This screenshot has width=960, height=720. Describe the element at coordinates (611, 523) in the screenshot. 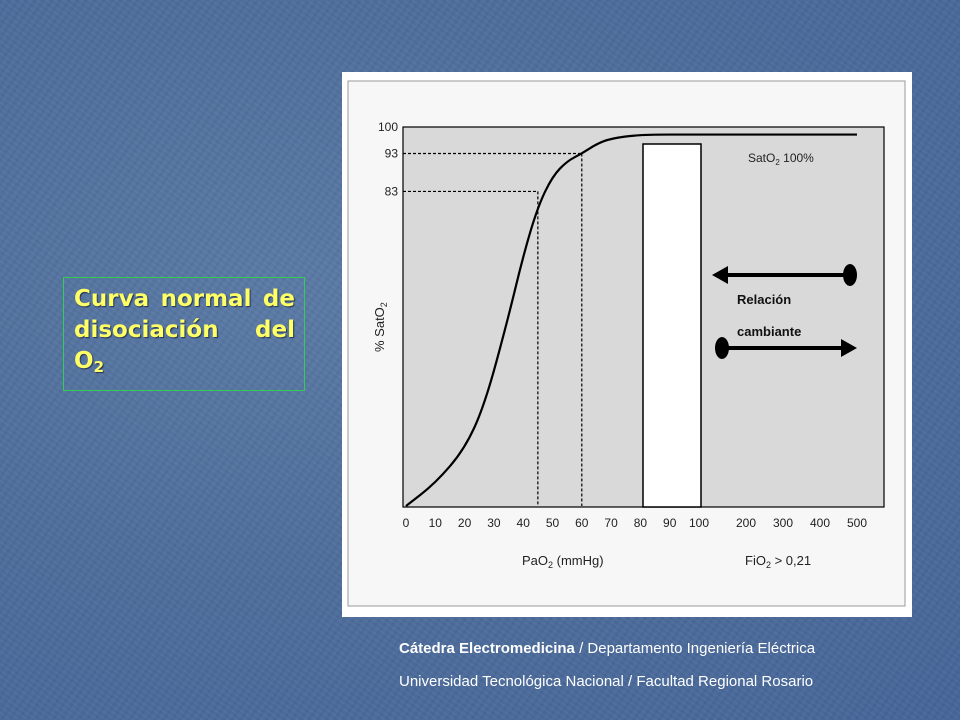

I see `x-tick-70: 70` at that location.